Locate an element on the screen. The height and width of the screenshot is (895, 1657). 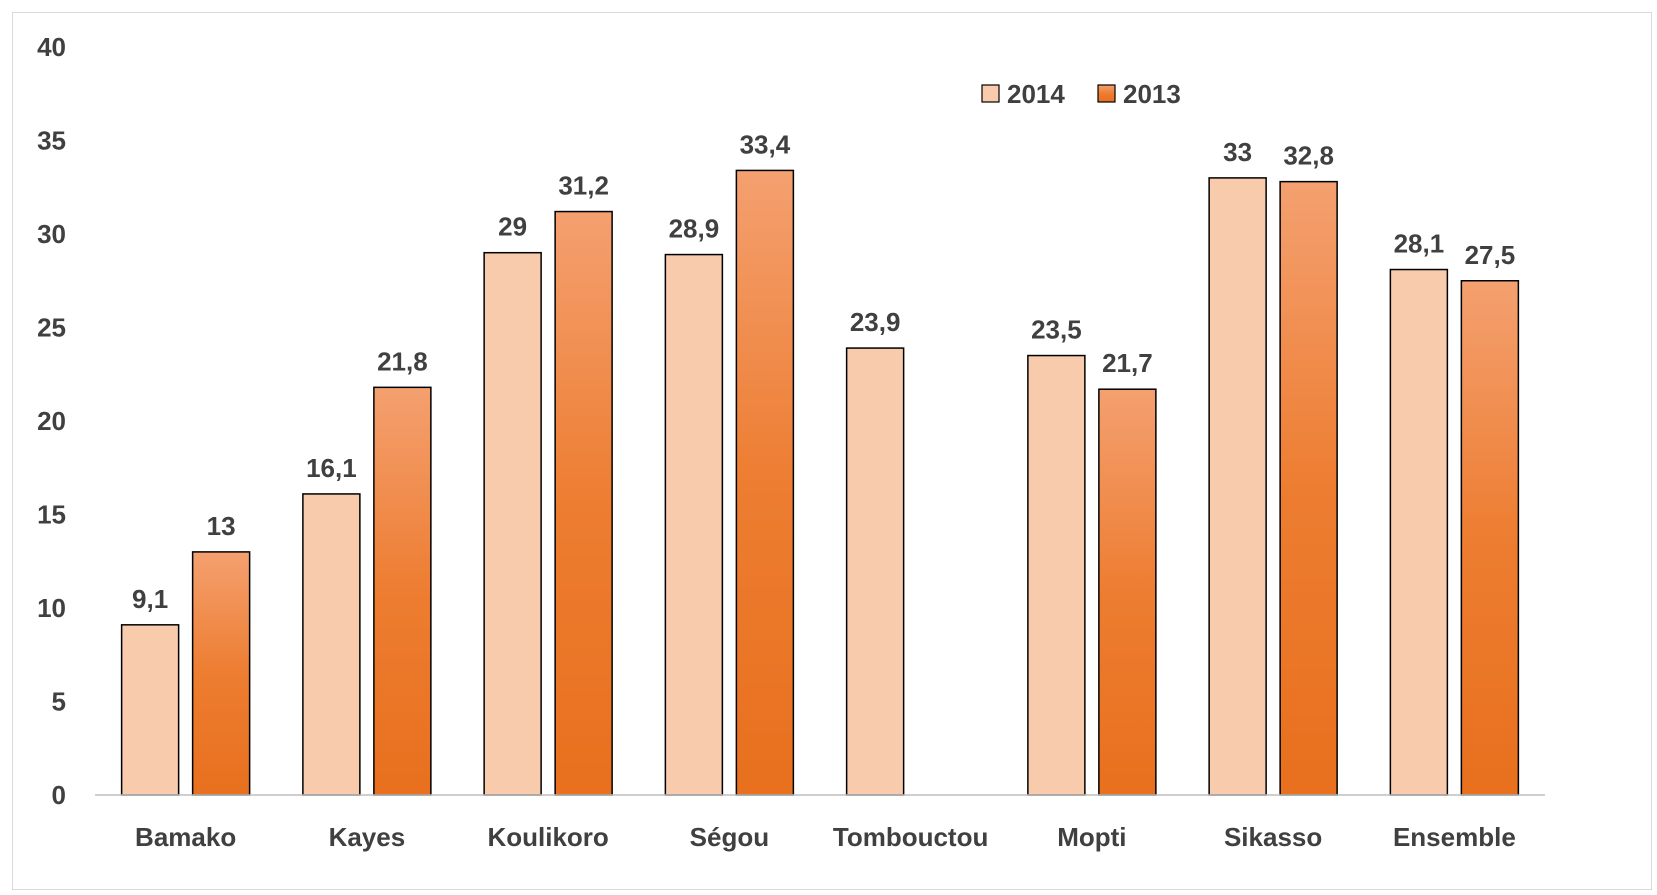
x-category-label: Kayes is located at coordinates (367, 837).